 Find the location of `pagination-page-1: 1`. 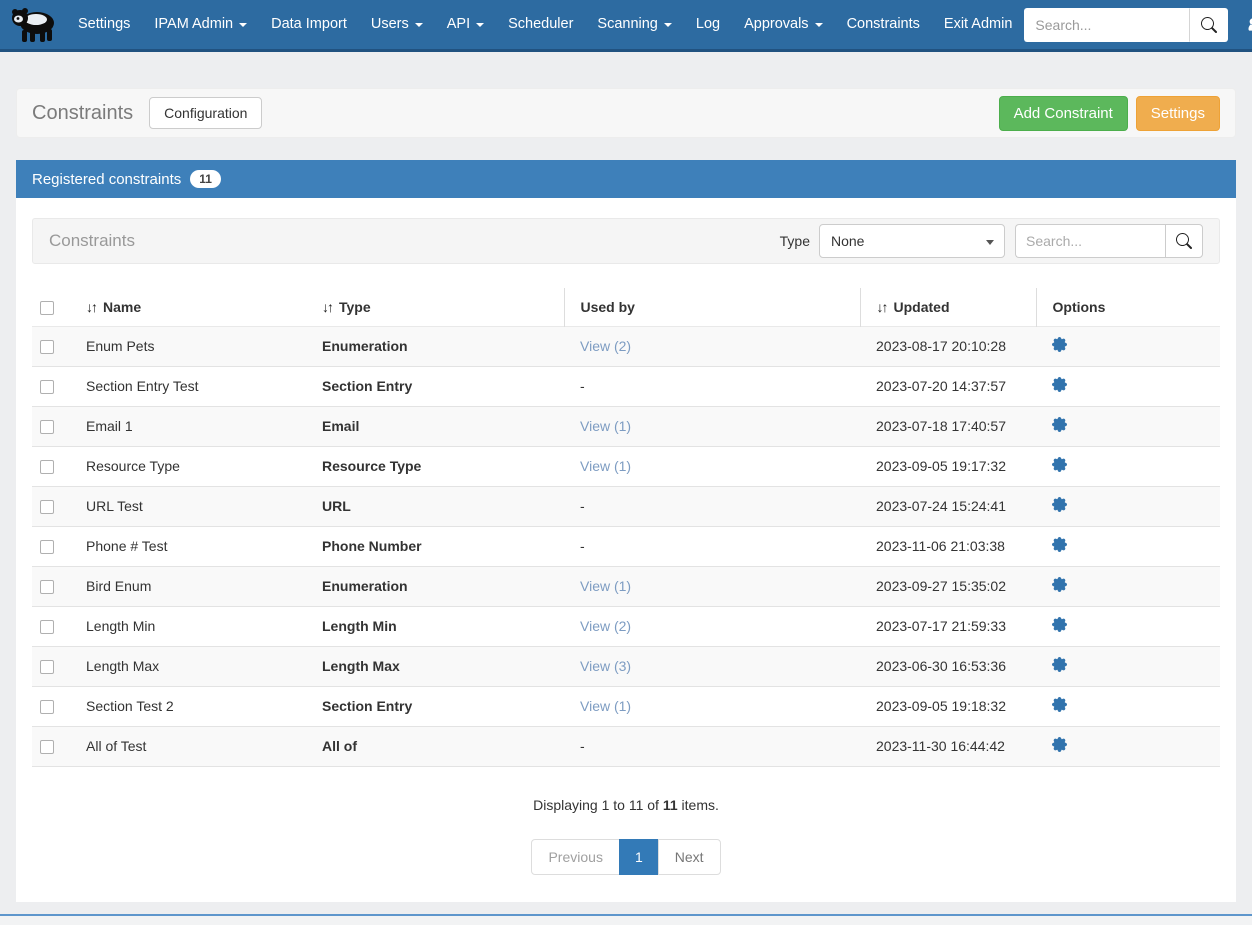

pagination-page-1: 1 is located at coordinates (638, 856).